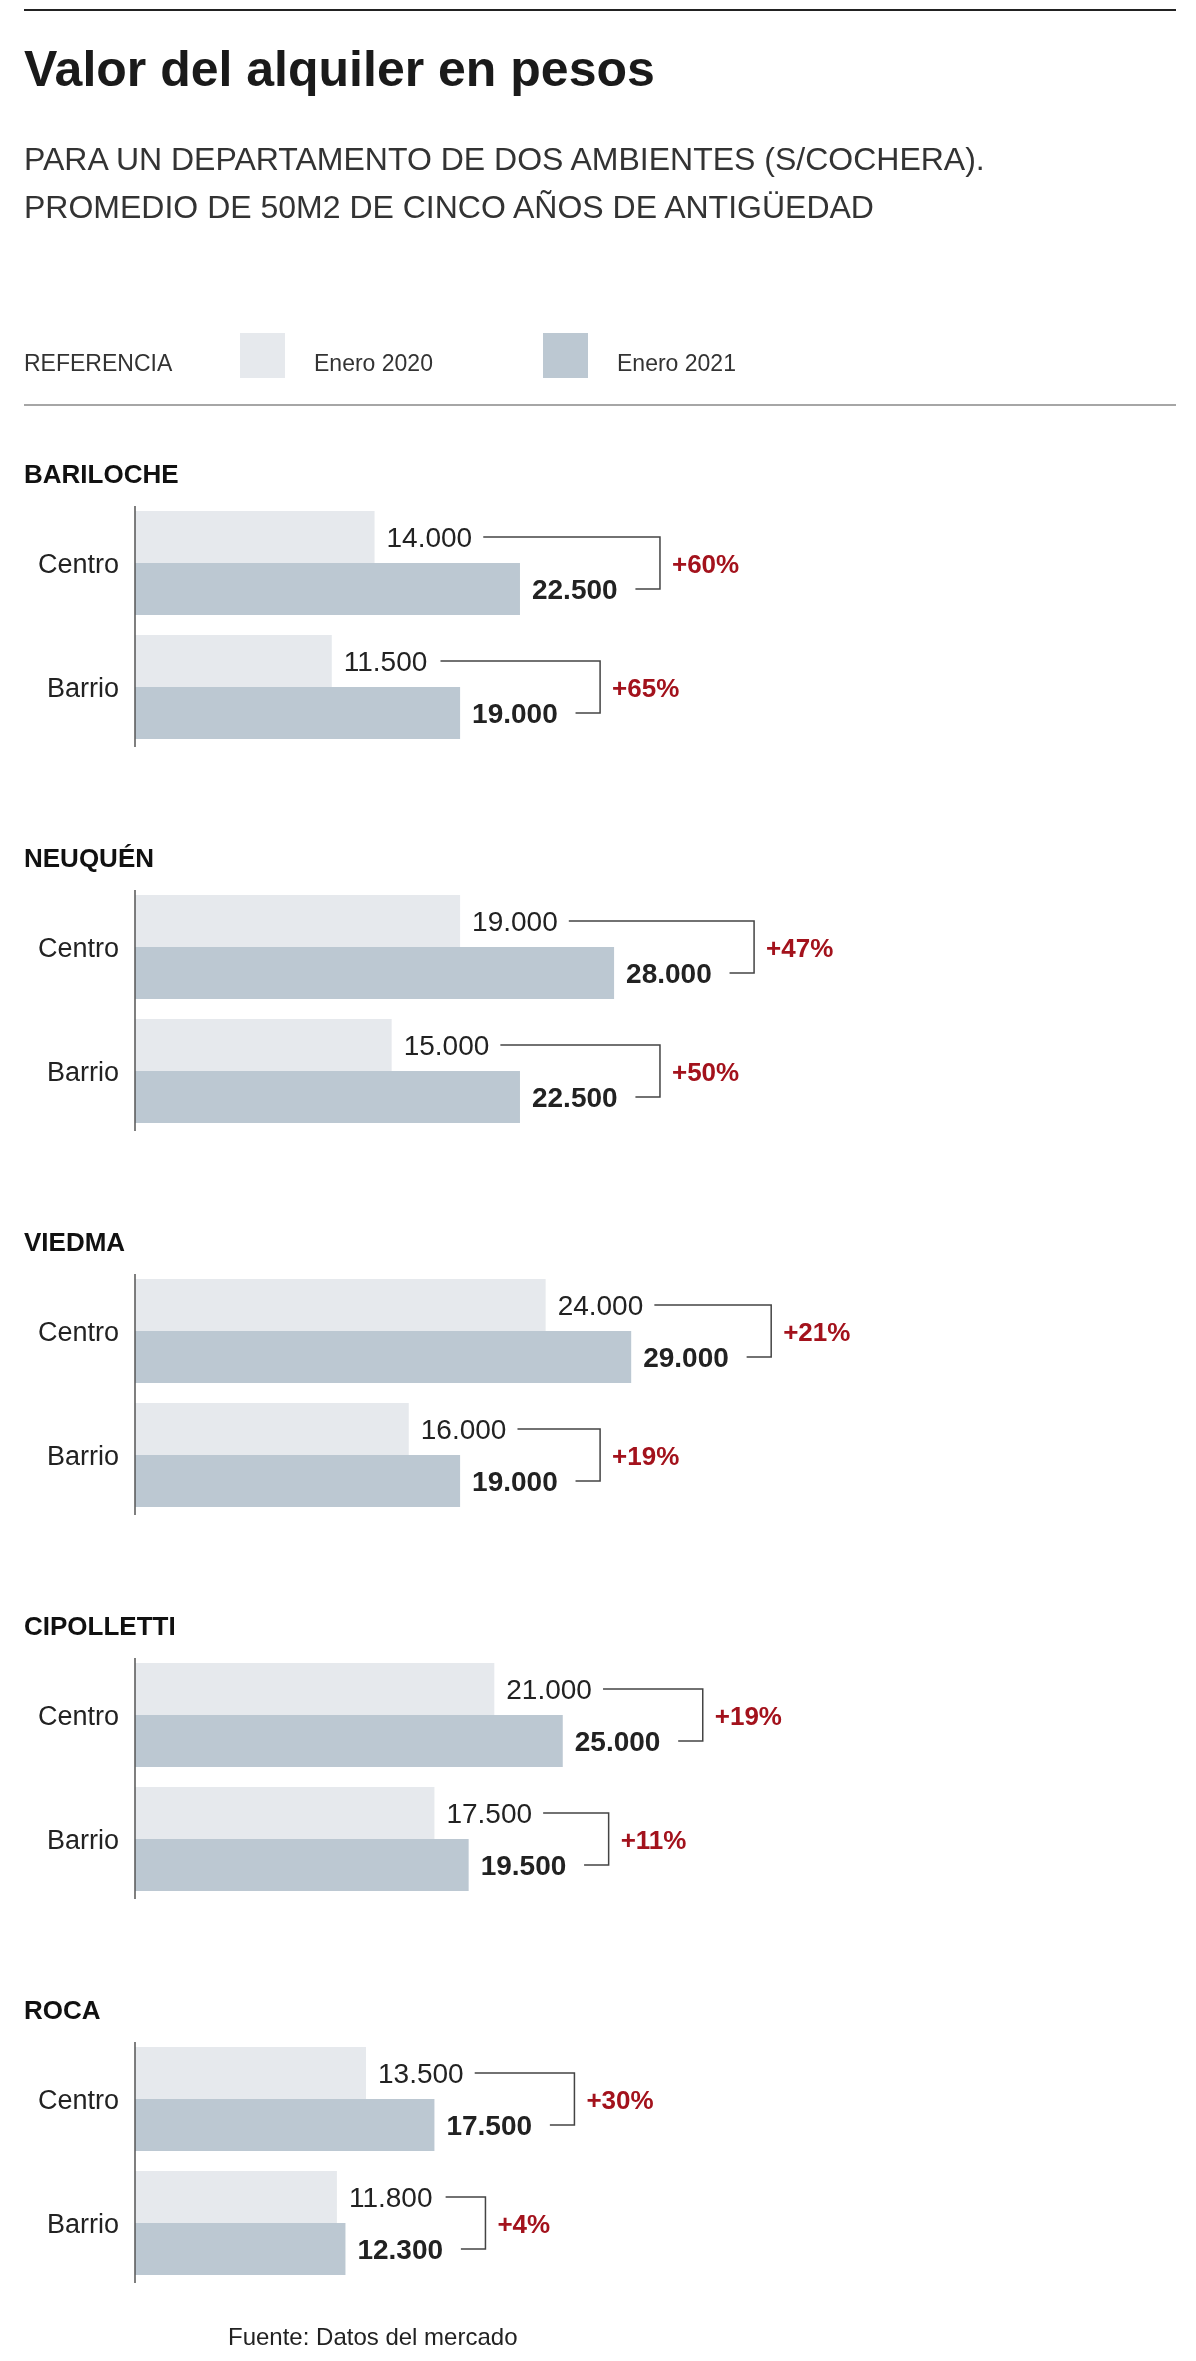 The image size is (1196, 2361). Describe the element at coordinates (385, 661) in the screenshot. I see `data-label: 11.500` at that location.